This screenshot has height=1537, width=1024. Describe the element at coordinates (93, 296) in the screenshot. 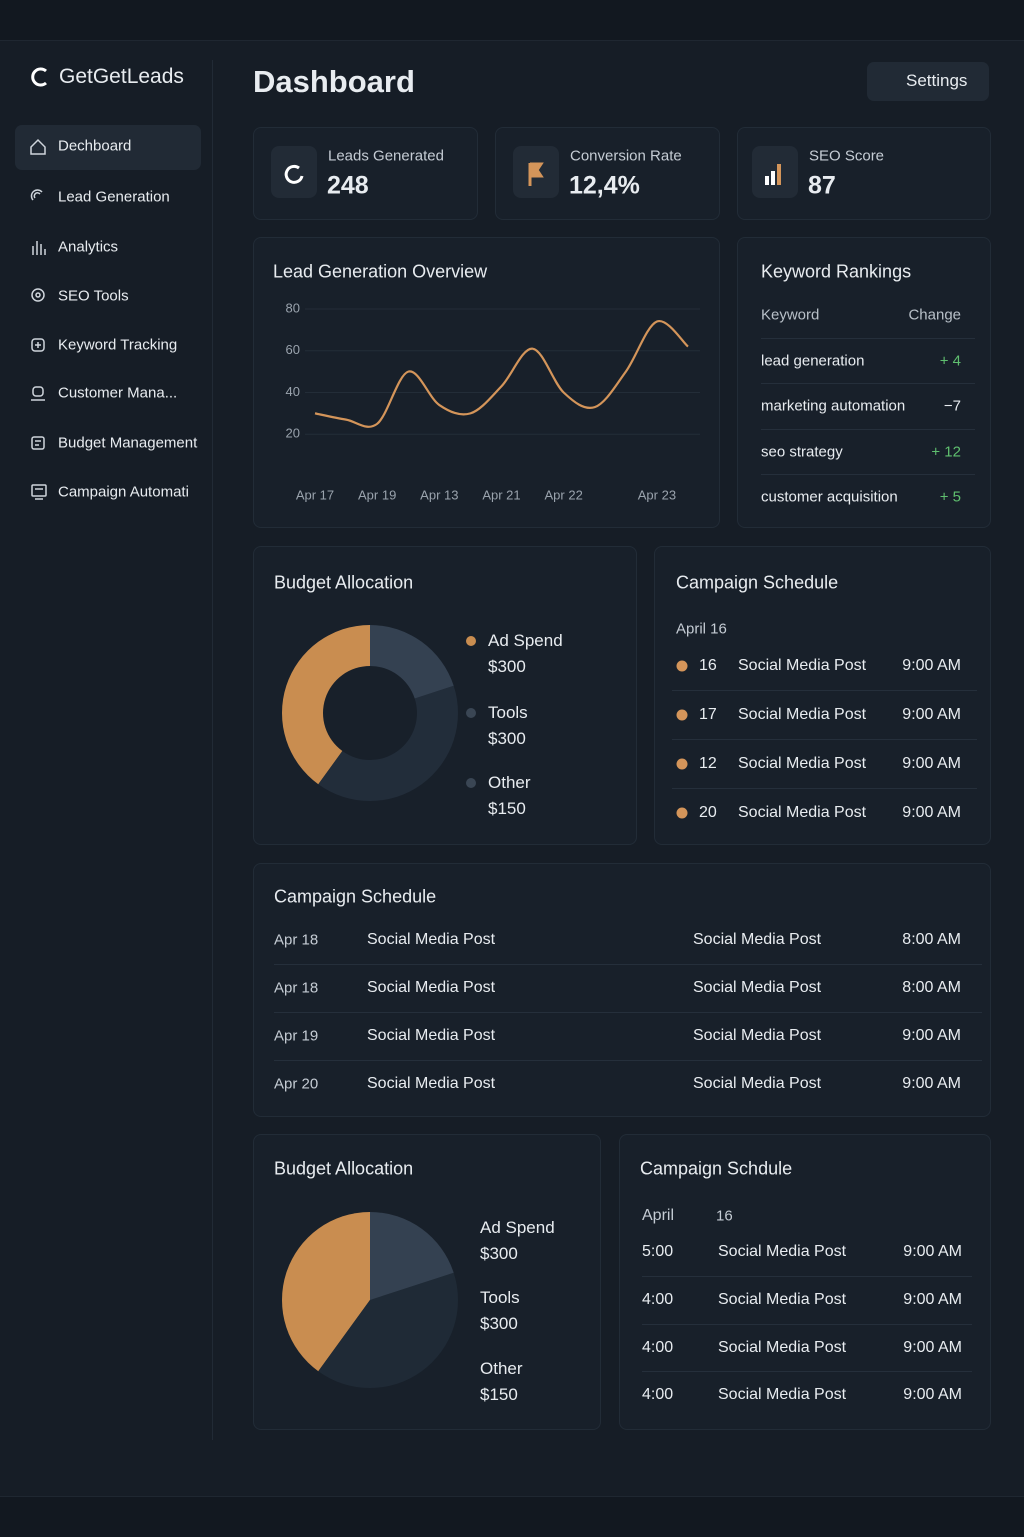

I see `nav-item: SEO Tools` at that location.